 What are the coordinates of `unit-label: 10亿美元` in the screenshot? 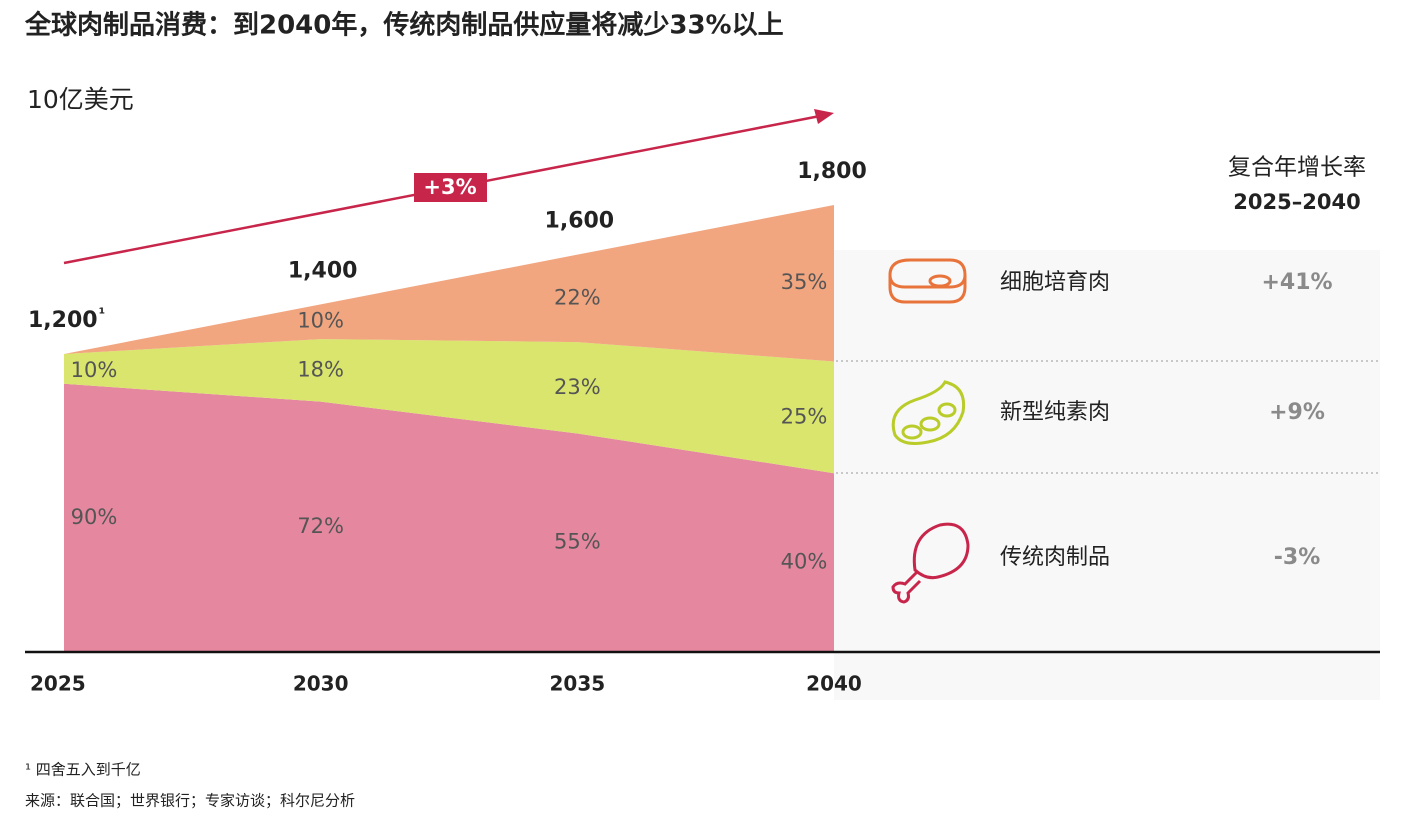 It's located at (80, 99).